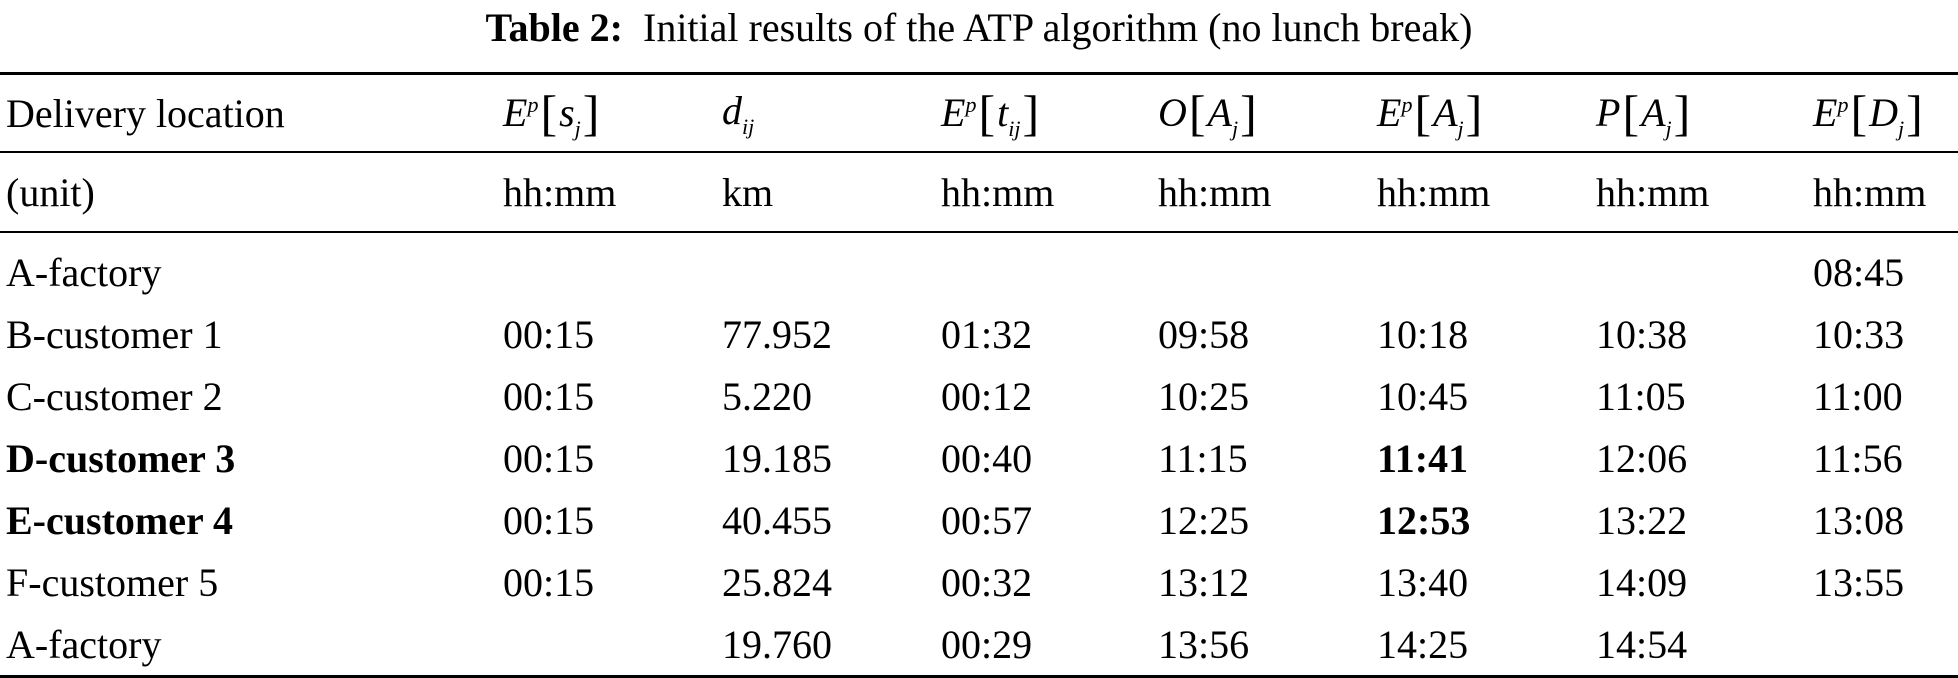 The height and width of the screenshot is (678, 1958). I want to click on header-pessimistic-arrival: P[Aj], so click(1698, 112).